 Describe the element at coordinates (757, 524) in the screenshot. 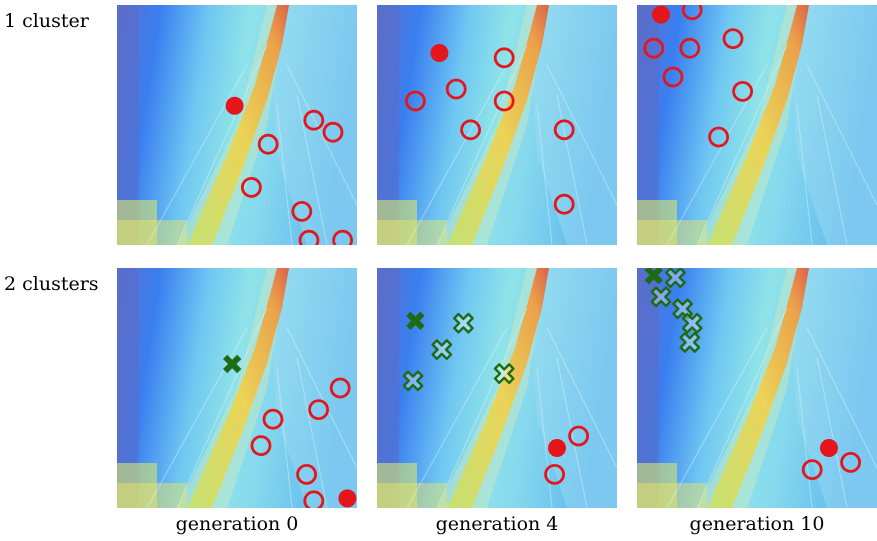

I see `col-label-generation-10: generation 10` at that location.